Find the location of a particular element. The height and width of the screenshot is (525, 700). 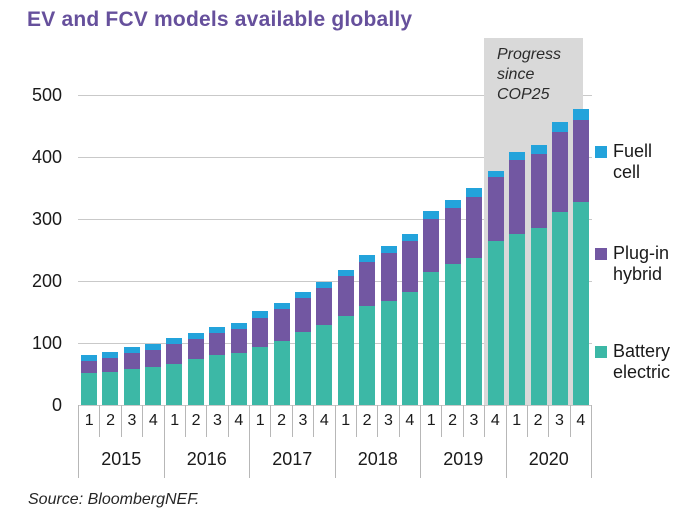

y-axis-tick-label: 300 is located at coordinates (46, 219).